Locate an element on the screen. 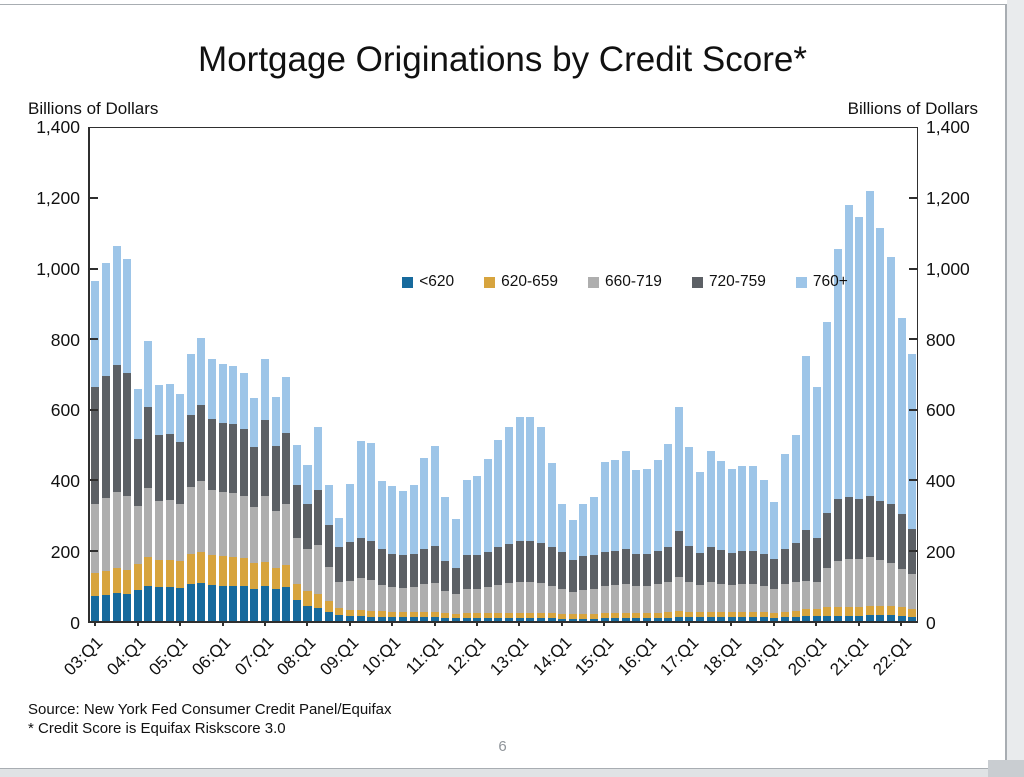 The image size is (1024, 777). bar-07:Q4 is located at coordinates (297, 374).